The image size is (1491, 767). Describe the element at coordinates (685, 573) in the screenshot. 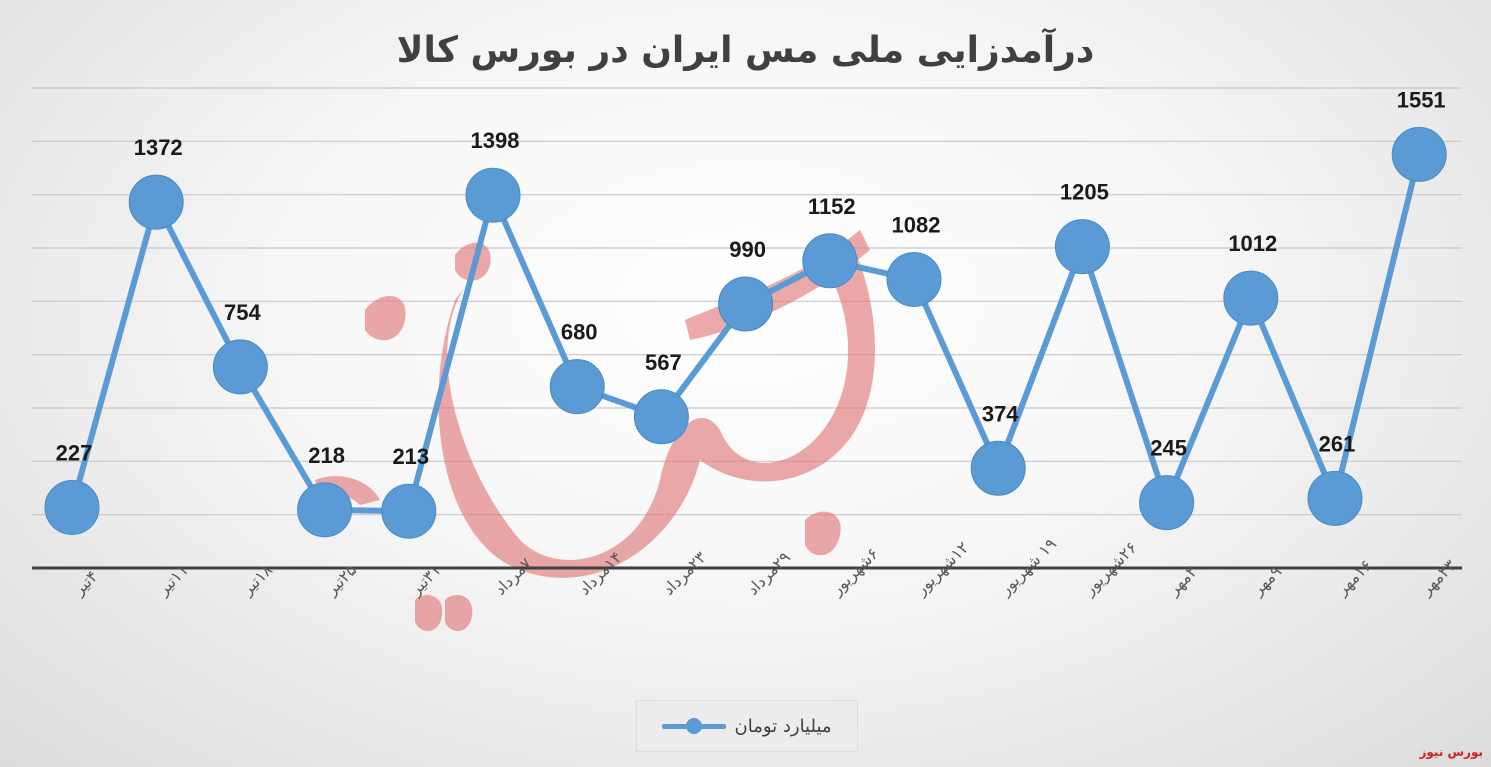

I see `x-tick-label: ۲۳مرداد` at that location.